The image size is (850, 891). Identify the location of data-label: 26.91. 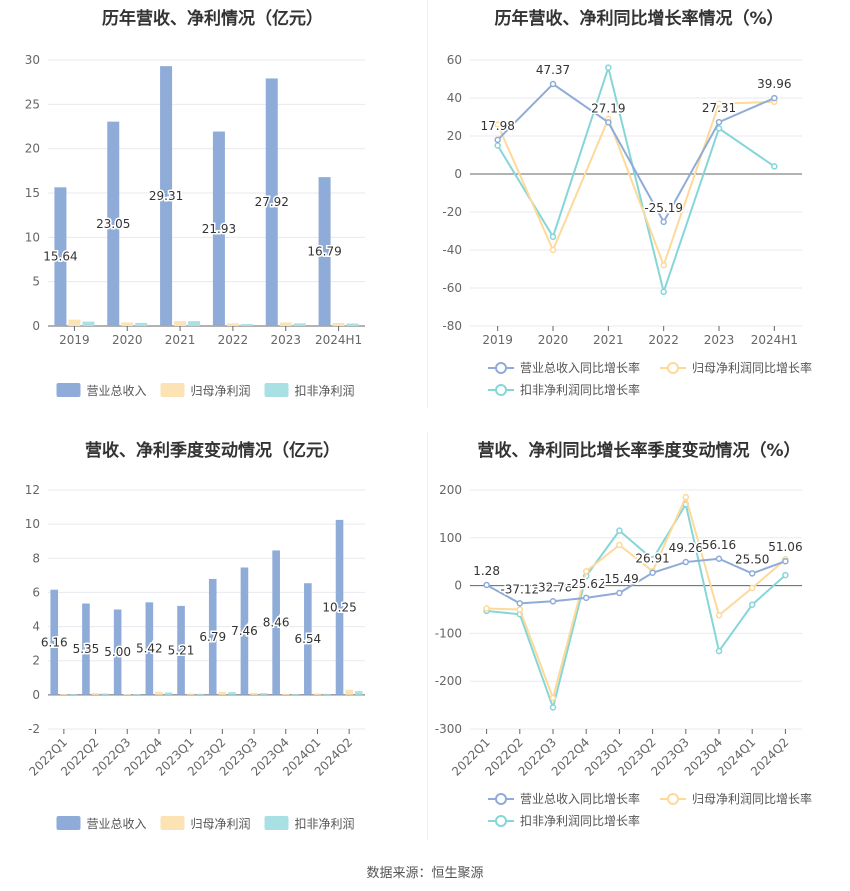
(652, 559).